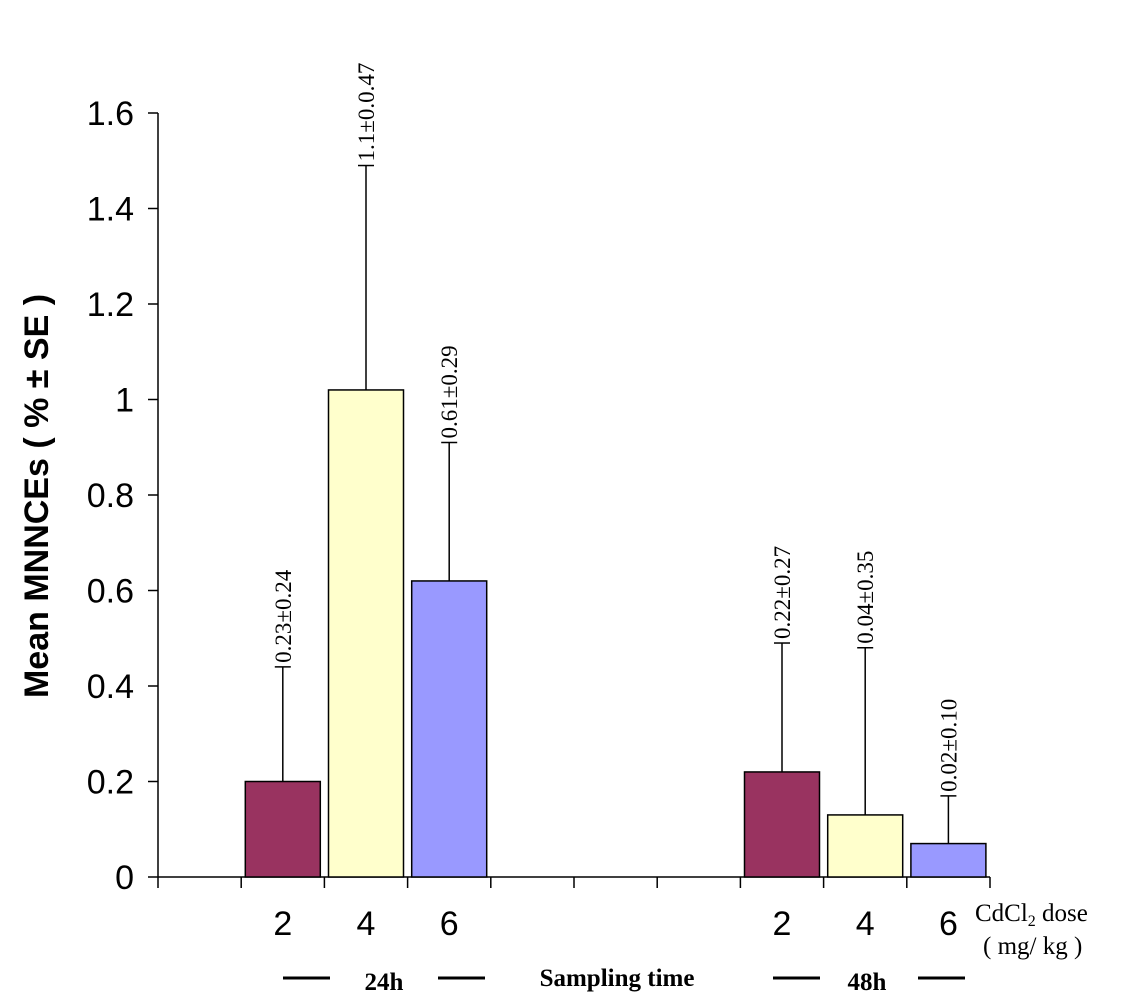 This screenshot has width=1123, height=996. I want to click on y-tick-label: 1.6, so click(110, 114).